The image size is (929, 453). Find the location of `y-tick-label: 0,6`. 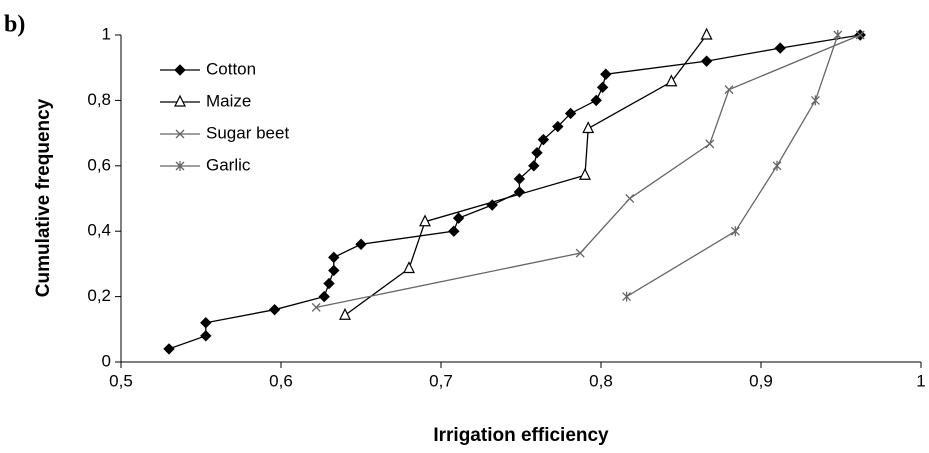

y-tick-label: 0,6 is located at coordinates (99, 164).